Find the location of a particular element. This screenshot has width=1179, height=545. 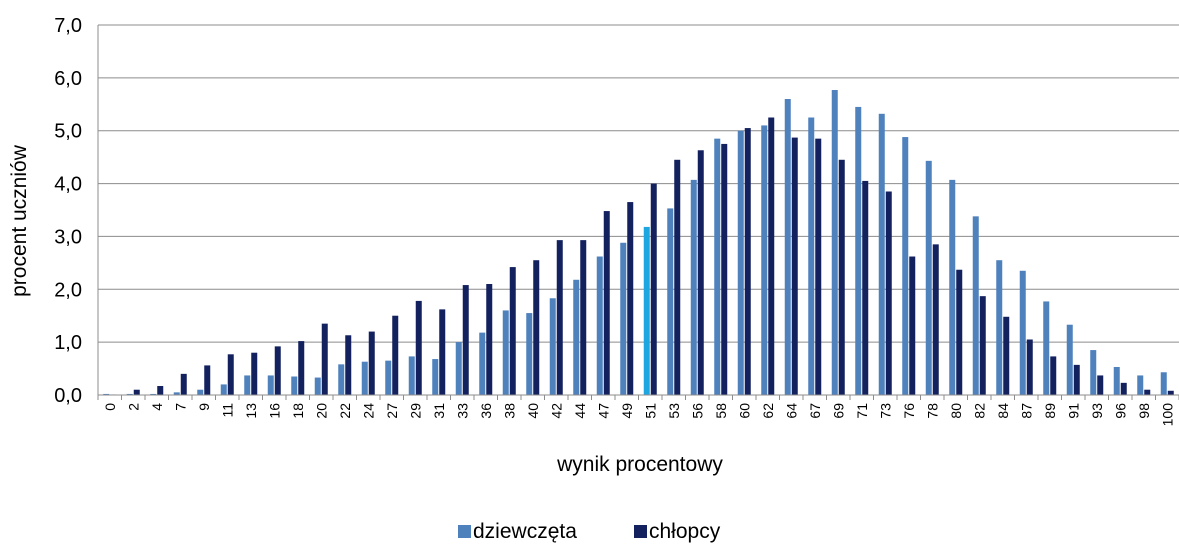

x-tick-label: 80 is located at coordinates (956, 411).